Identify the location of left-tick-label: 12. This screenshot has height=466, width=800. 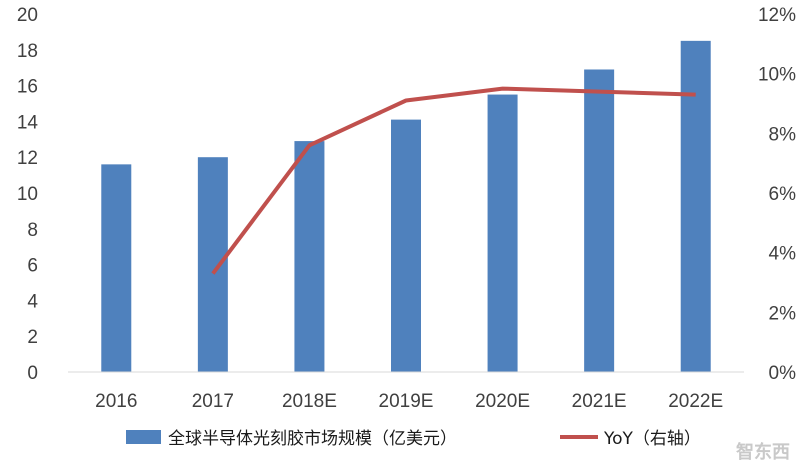
(27, 158).